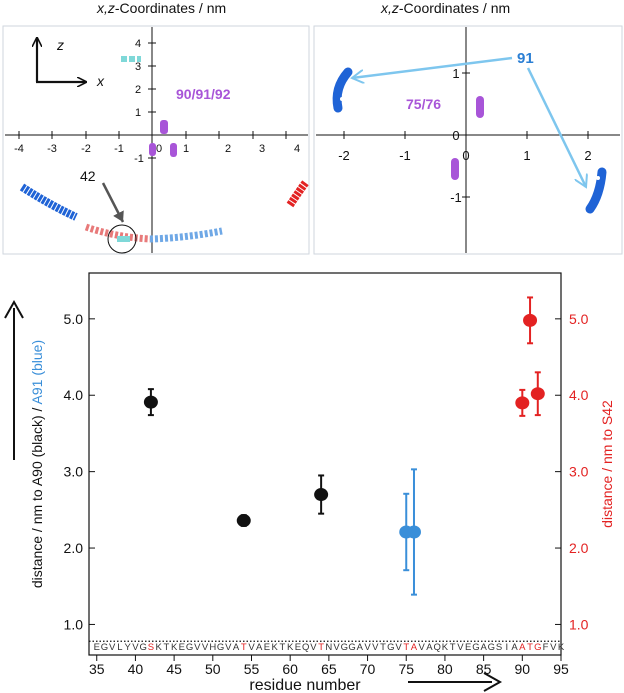  Describe the element at coordinates (342, 90) in the screenshot. I see `blue-helix-91-left` at that location.